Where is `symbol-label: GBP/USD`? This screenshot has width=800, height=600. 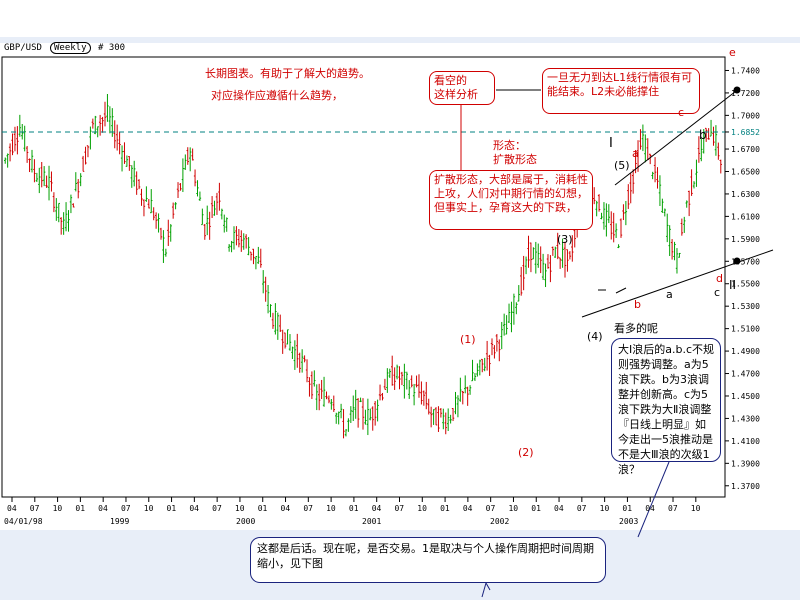 symbol-label: GBP/USD is located at coordinates (23, 48).